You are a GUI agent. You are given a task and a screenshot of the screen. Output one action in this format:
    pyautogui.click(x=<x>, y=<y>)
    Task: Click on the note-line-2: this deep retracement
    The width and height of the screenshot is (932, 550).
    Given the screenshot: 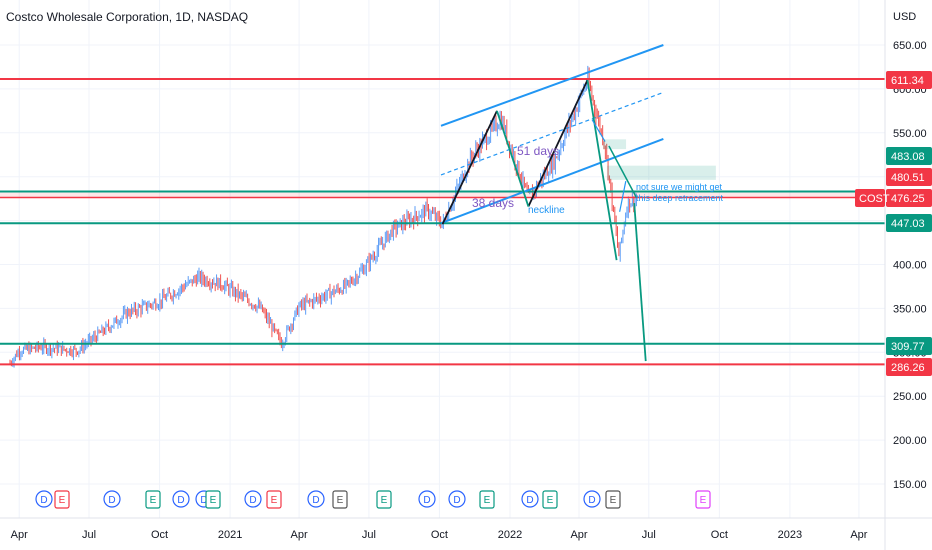 What is the action you would take?
    pyautogui.click(x=680, y=198)
    